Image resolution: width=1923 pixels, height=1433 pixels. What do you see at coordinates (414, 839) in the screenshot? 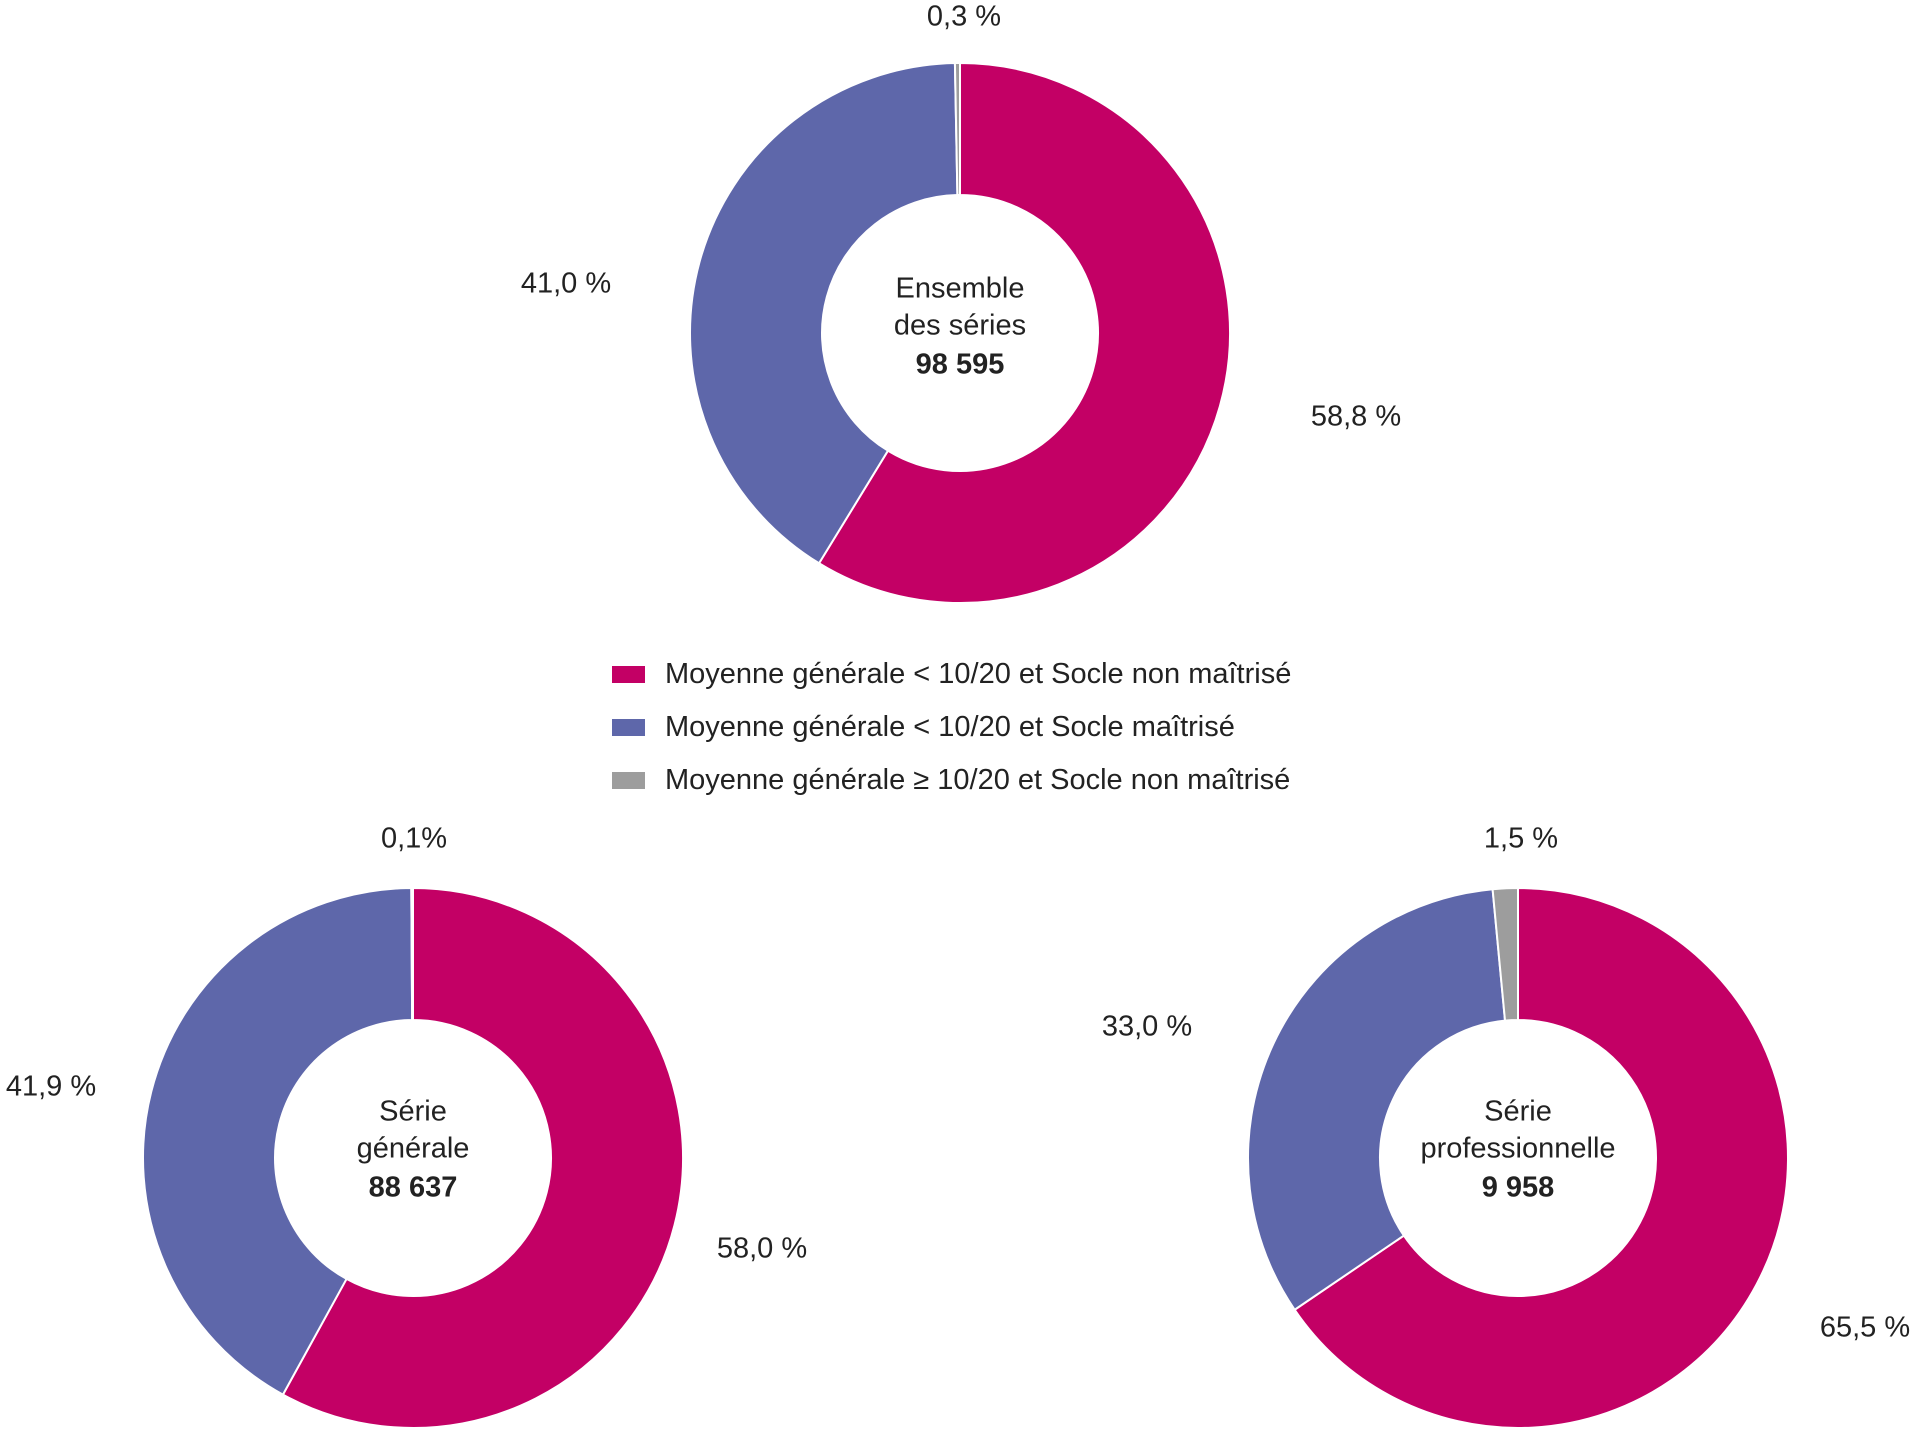
I see `donut-1-slice-label-2: 0,1%` at bounding box center [414, 839].